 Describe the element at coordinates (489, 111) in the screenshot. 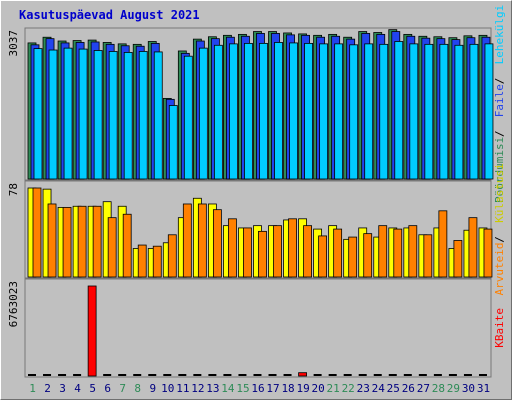

I see `bar-Lehekülgi-31` at that location.